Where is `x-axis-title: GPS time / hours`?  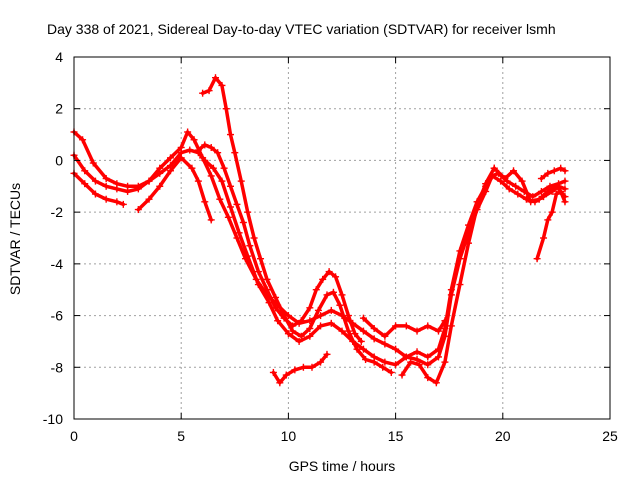 x-axis-title: GPS time / hours is located at coordinates (342, 466).